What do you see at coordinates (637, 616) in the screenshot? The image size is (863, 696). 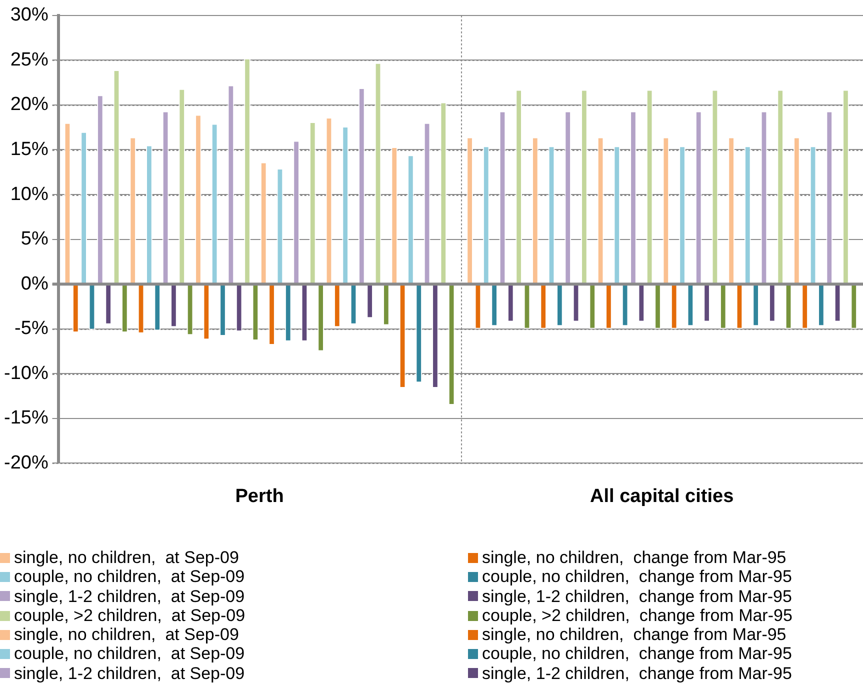 I see `legend-label: couple, >2 children, change from Mar-95` at bounding box center [637, 616].